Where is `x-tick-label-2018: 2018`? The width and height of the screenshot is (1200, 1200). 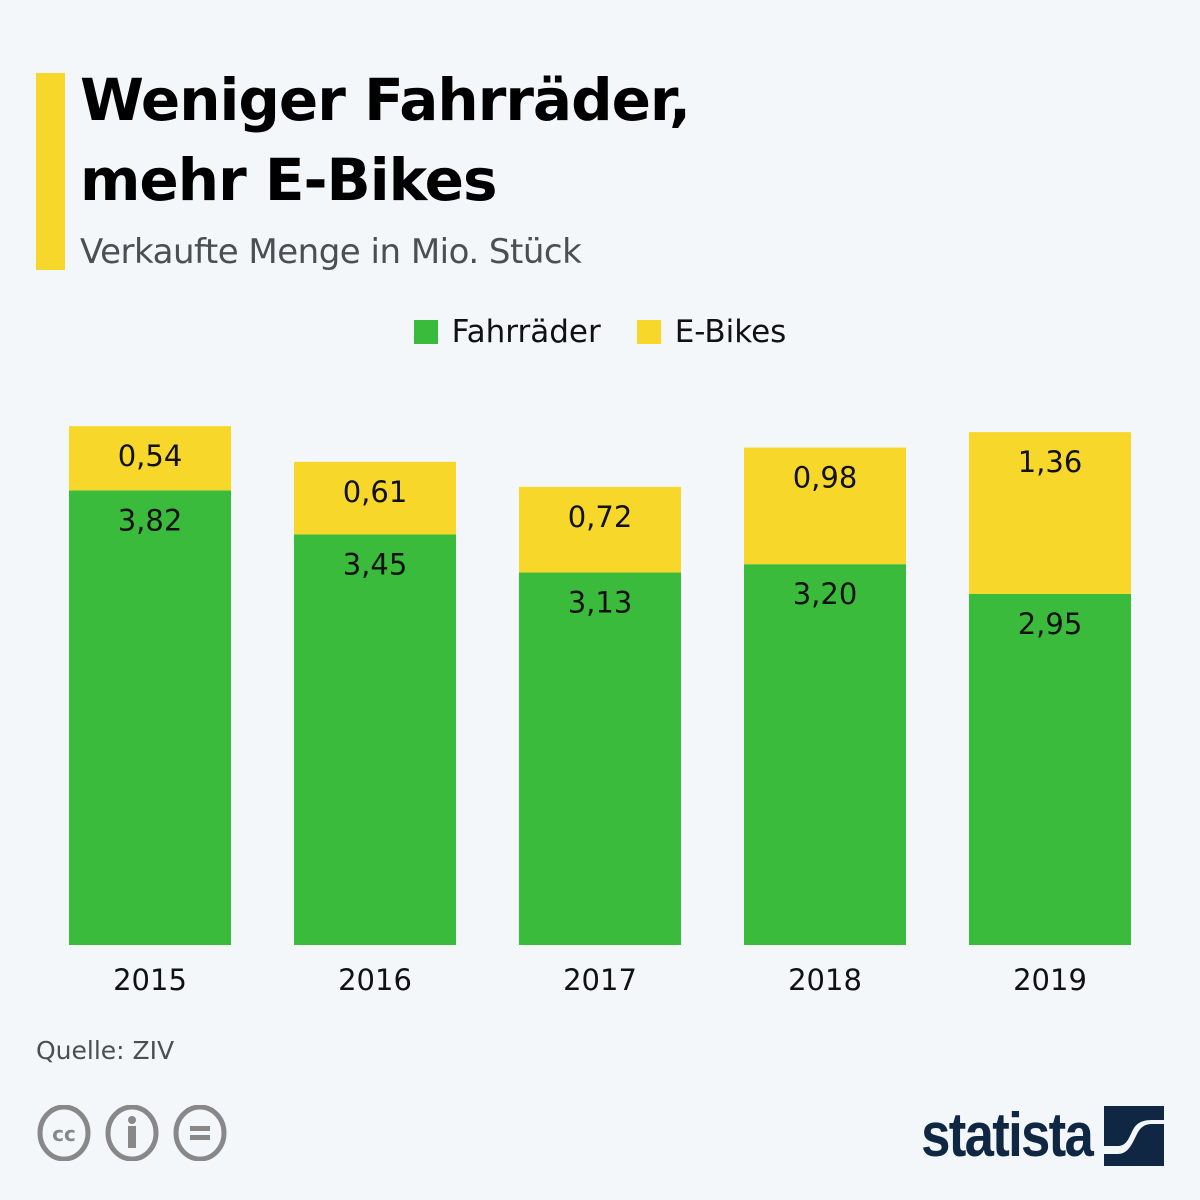 x-tick-label-2018: 2018 is located at coordinates (825, 980).